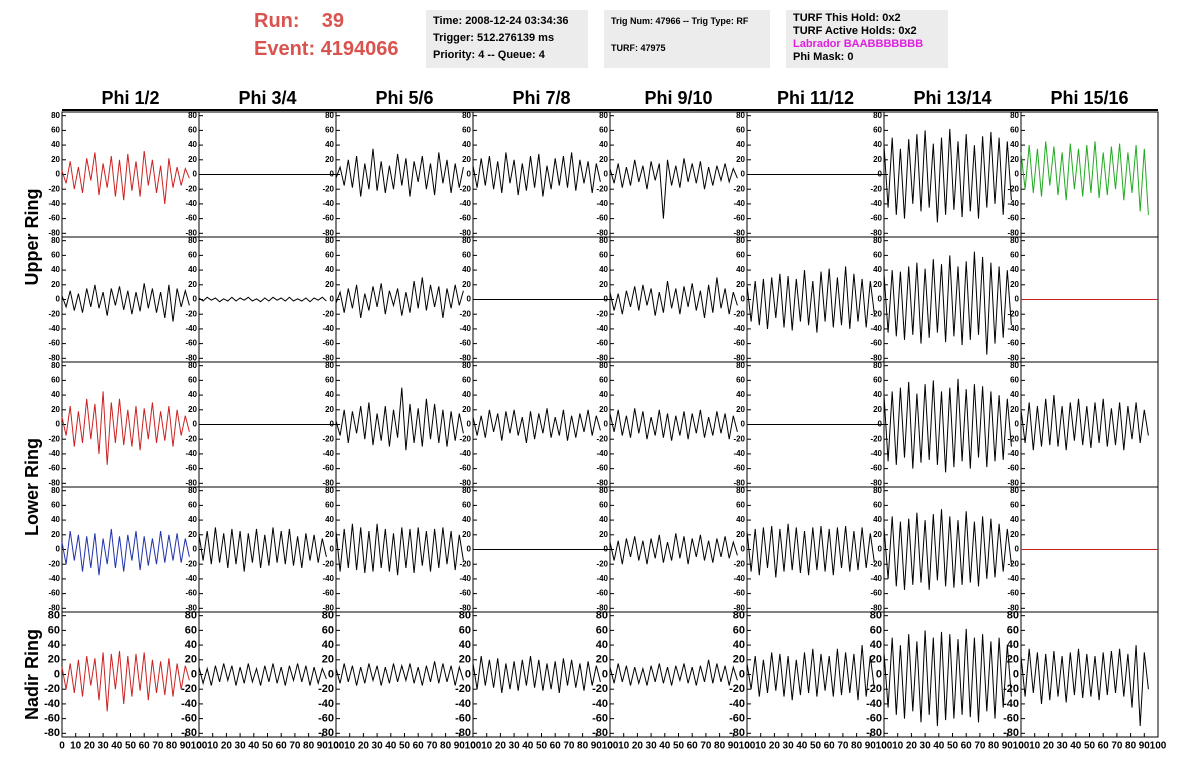 Image resolution: width=1196 pixels, height=772 pixels. What do you see at coordinates (76, 746) in the screenshot?
I see `x-tick-label: 10` at bounding box center [76, 746].